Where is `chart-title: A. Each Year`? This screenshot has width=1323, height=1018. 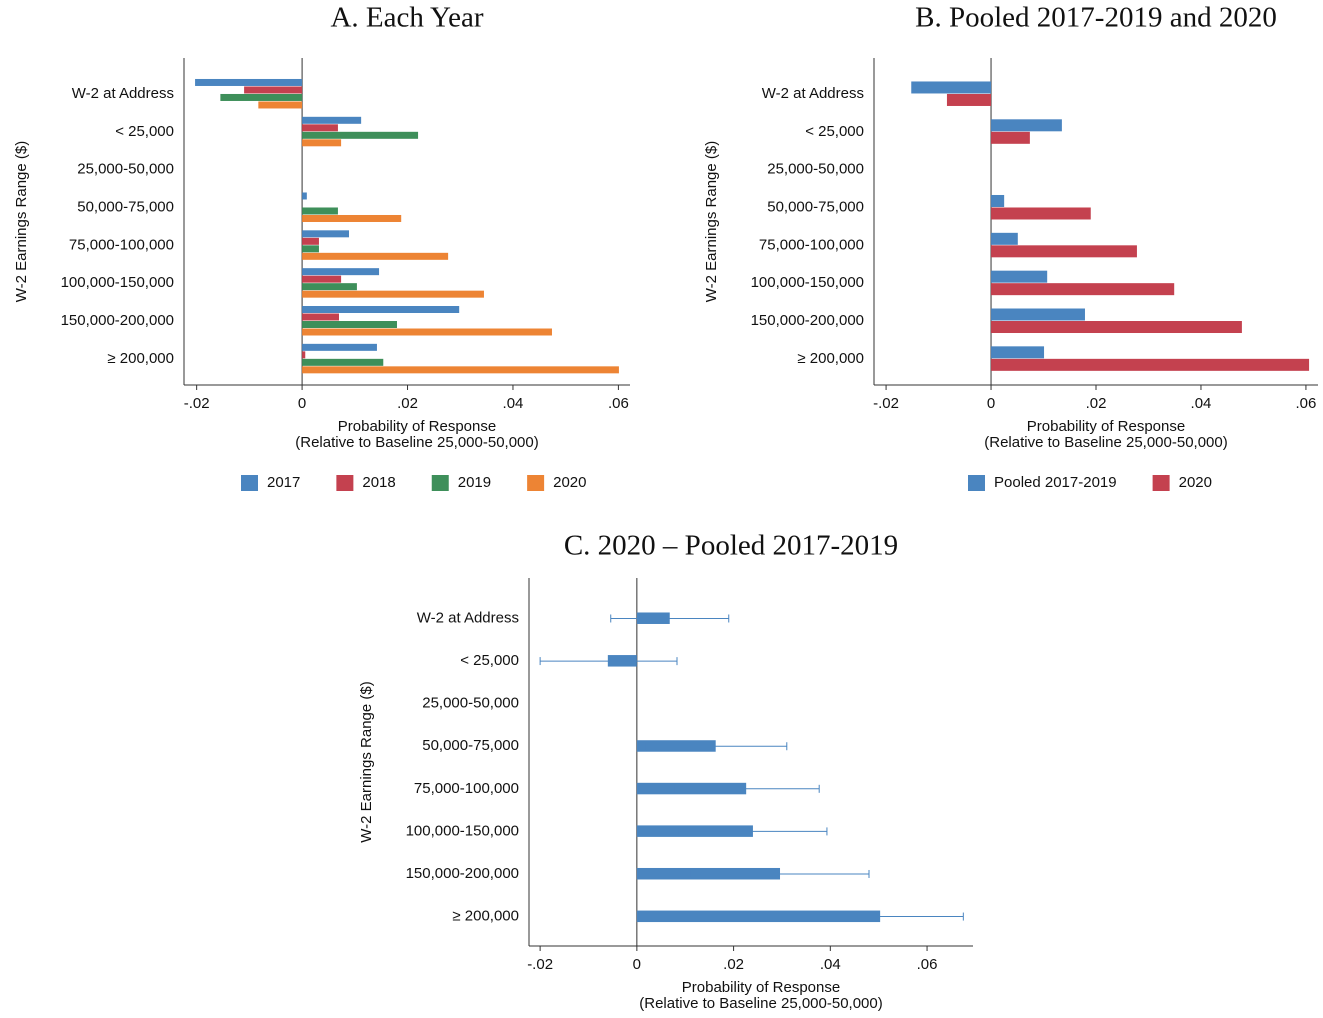 chart-title: A. Each Year is located at coordinates (406, 18).